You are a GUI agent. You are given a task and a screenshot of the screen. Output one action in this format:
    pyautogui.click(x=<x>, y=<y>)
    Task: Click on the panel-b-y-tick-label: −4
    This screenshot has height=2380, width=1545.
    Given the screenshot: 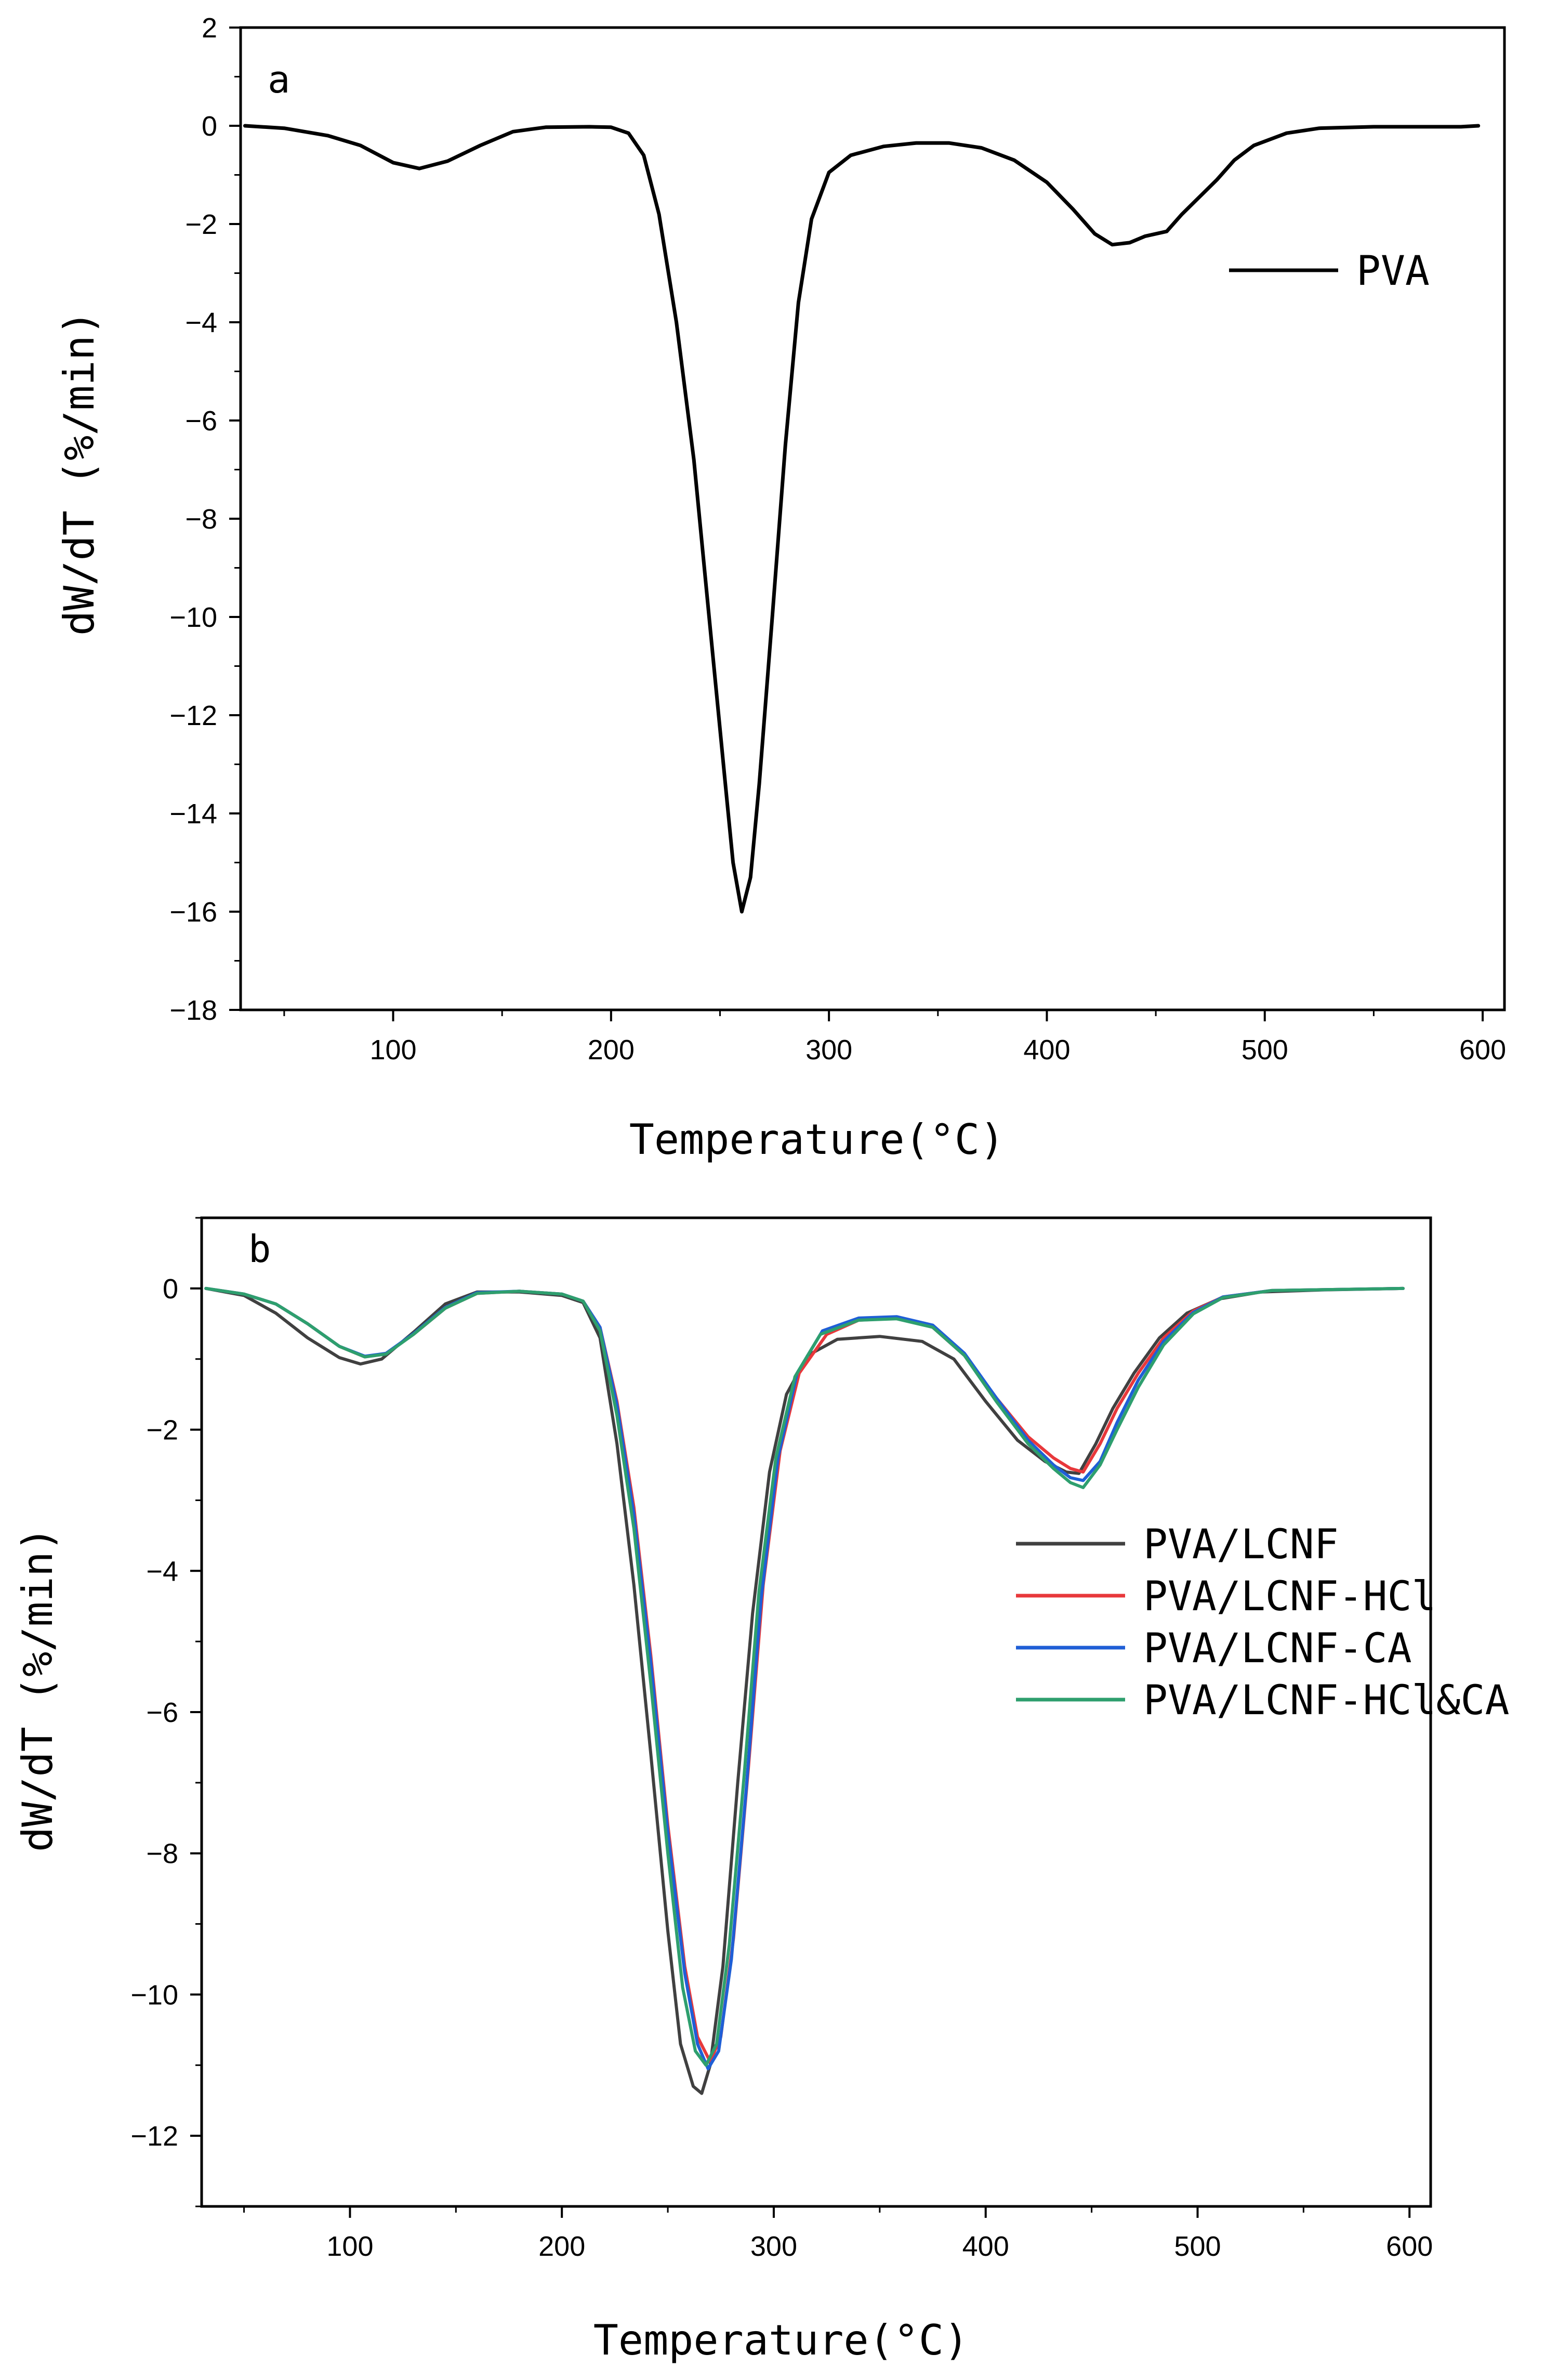 What is the action you would take?
    pyautogui.click(x=162, y=1571)
    